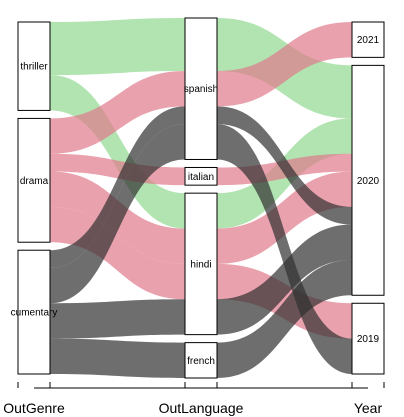 This screenshot has width=404, height=417. Describe the element at coordinates (117, 187) in the screenshot. I see `flow-documentary-spanish-2020-outgenre` at that location.